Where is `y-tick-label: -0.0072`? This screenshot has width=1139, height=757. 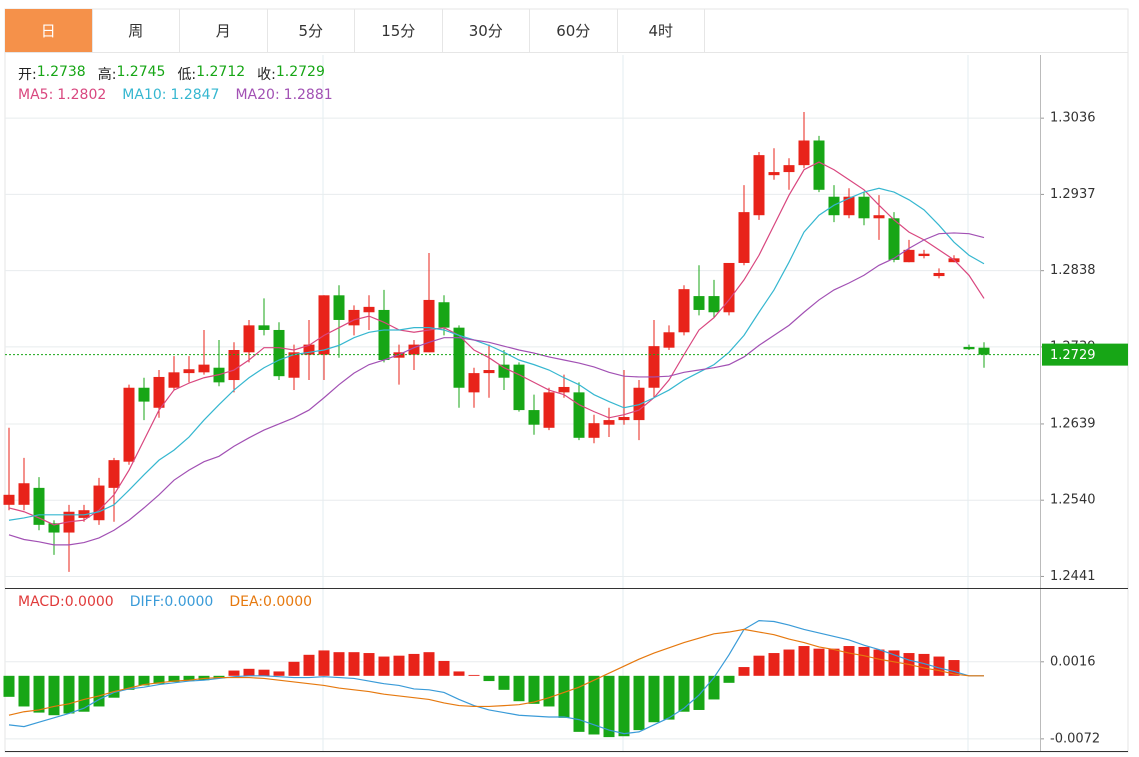
y-tick-label: -0.0072 is located at coordinates (1075, 738).